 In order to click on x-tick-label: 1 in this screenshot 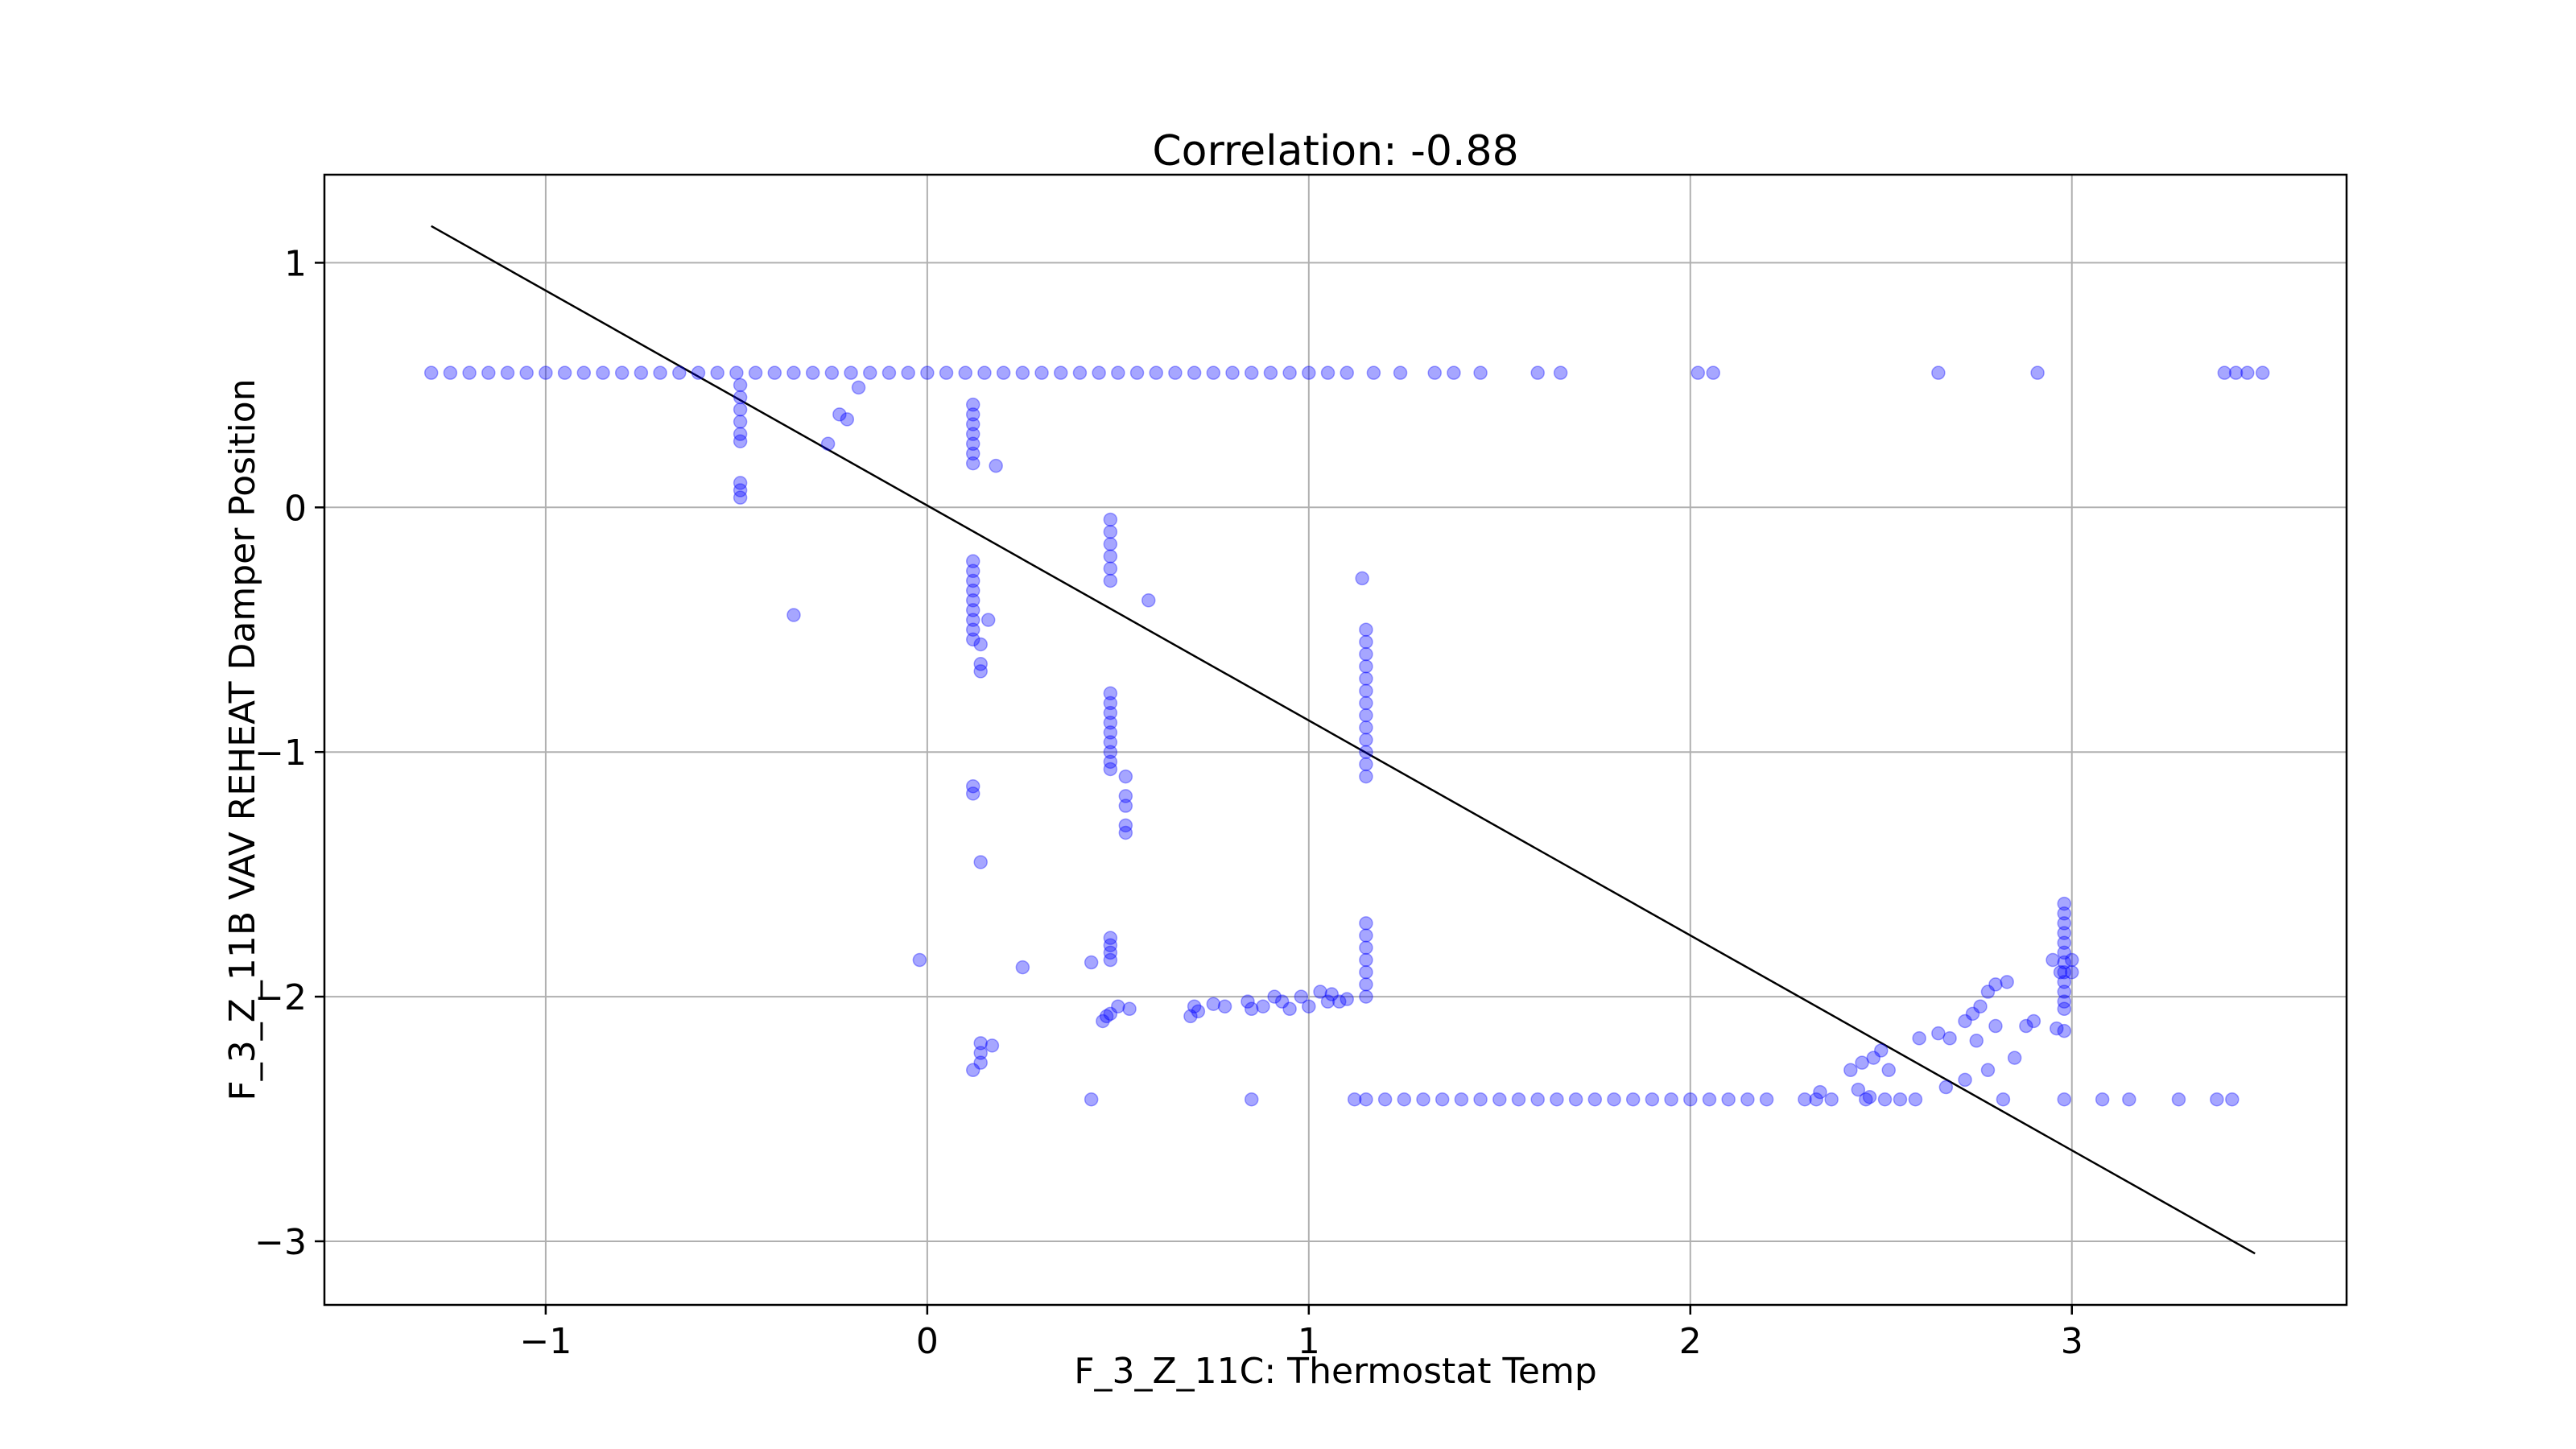, I will do `click(1309, 1341)`.